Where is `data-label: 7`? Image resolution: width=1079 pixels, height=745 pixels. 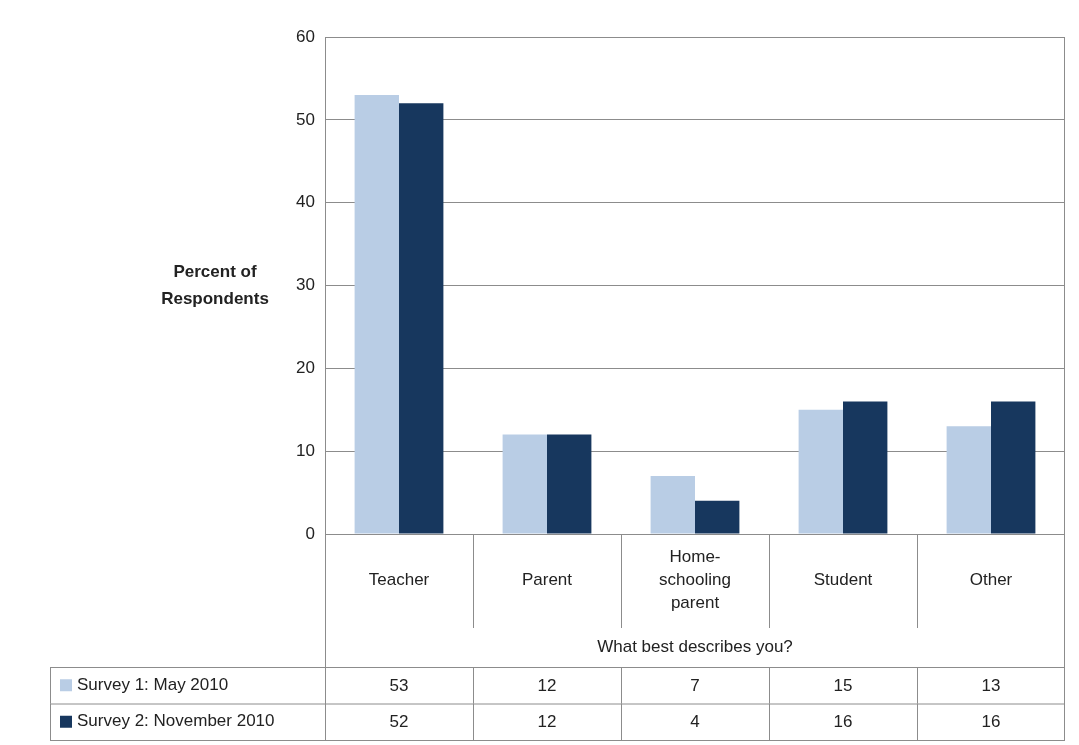 data-label: 7 is located at coordinates (695, 685).